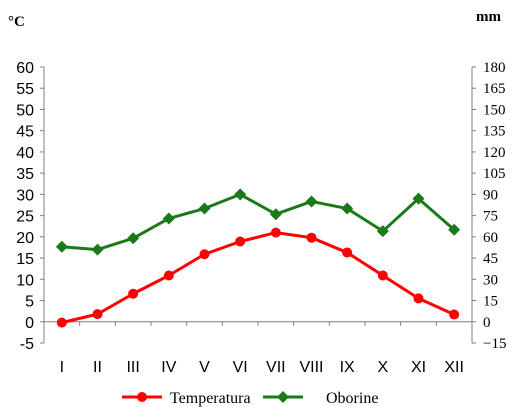 Image resolution: width=514 pixels, height=407 pixels. What do you see at coordinates (29, 302) in the screenshot?
I see `left-tick-label: 5` at bounding box center [29, 302].